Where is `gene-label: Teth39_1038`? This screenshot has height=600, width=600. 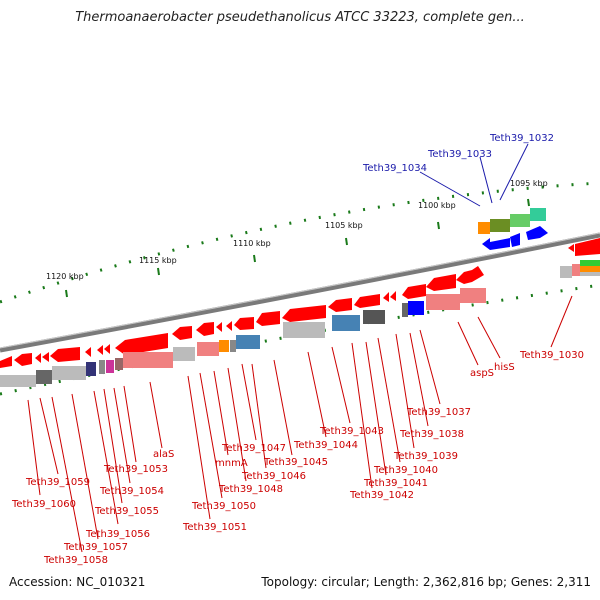 gene-label: Teth39_1038 is located at coordinates (431, 434).